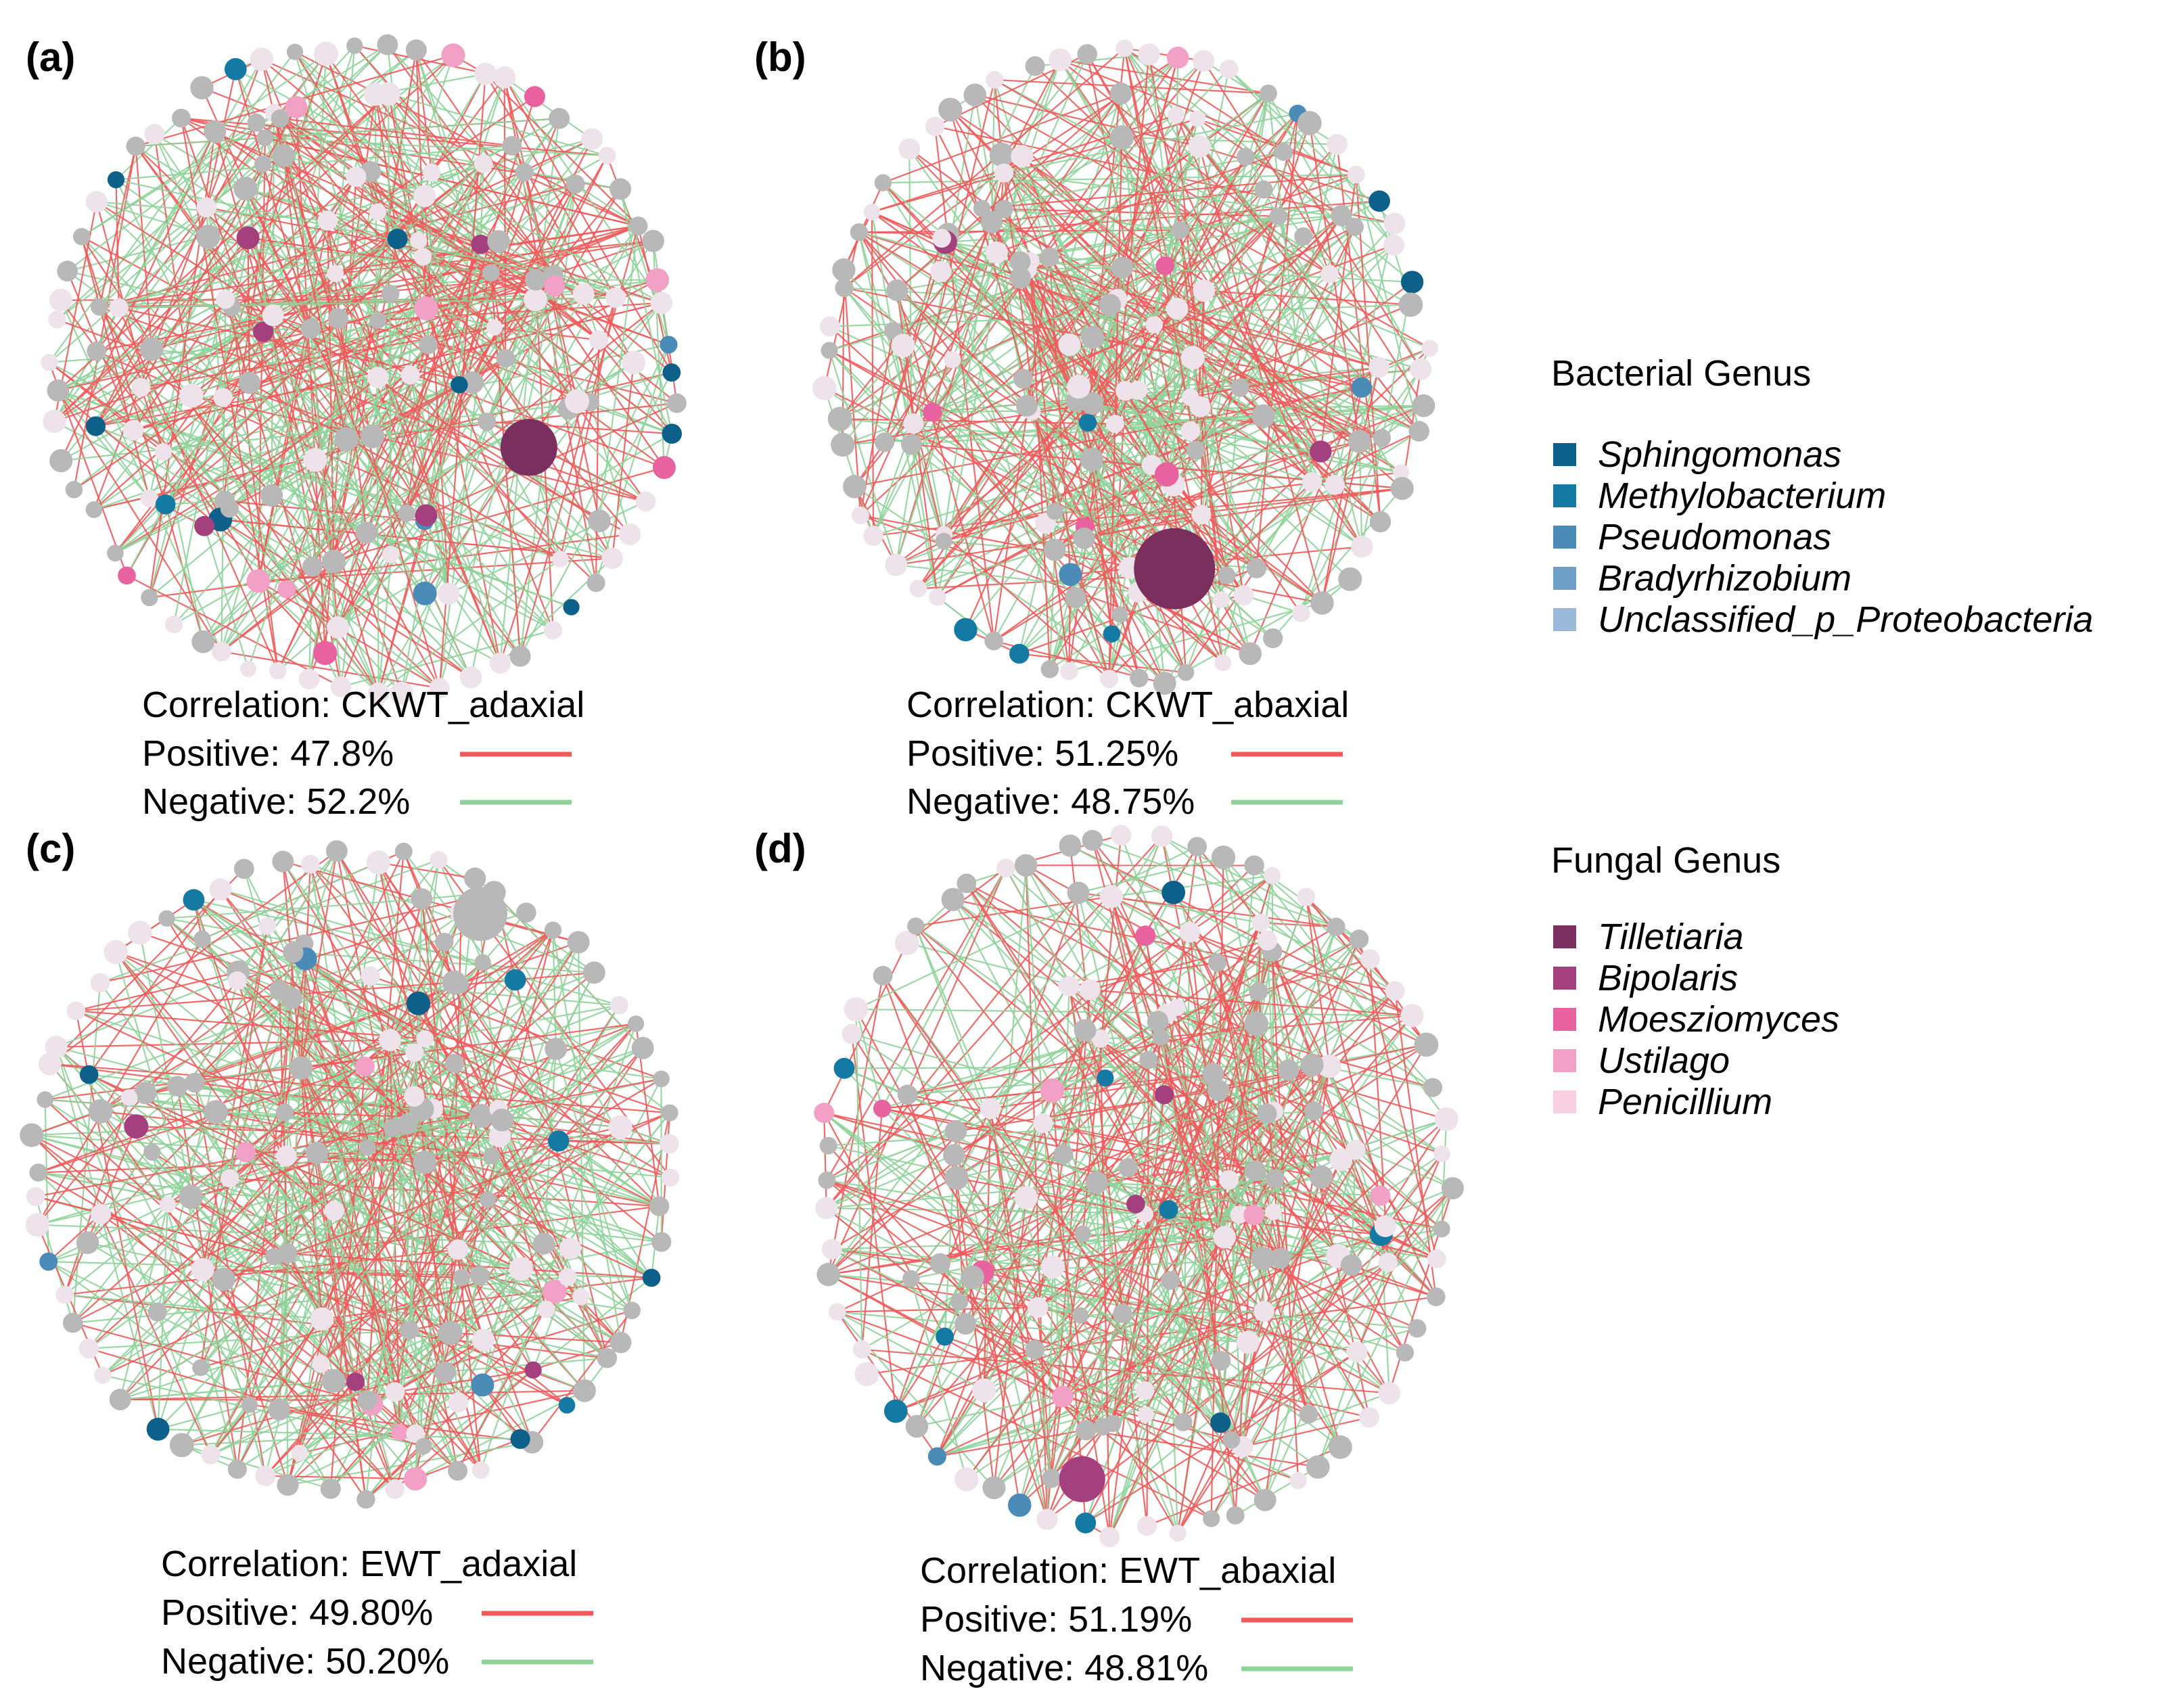 This screenshot has height=1708, width=2162. What do you see at coordinates (297, 1613) in the screenshot?
I see `positive-label-c: Positive: 49.80%` at bounding box center [297, 1613].